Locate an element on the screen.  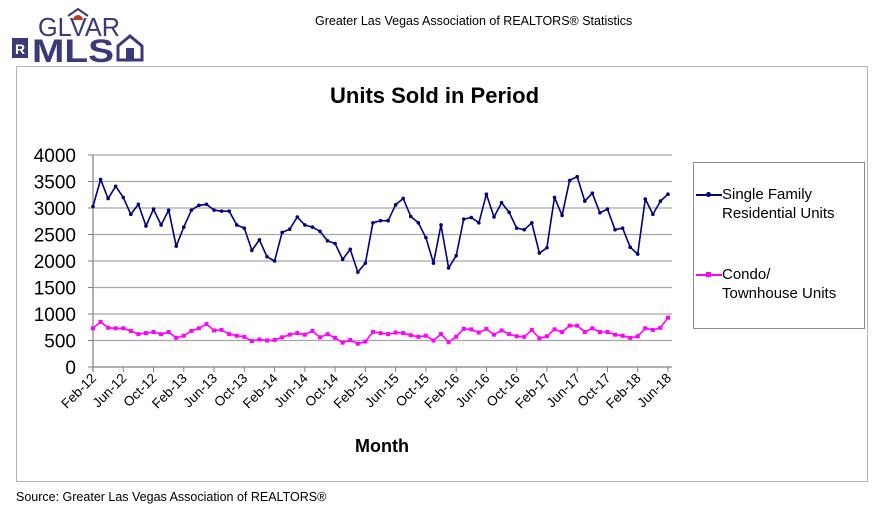
y-tick-label: 3000 is located at coordinates (55, 209).